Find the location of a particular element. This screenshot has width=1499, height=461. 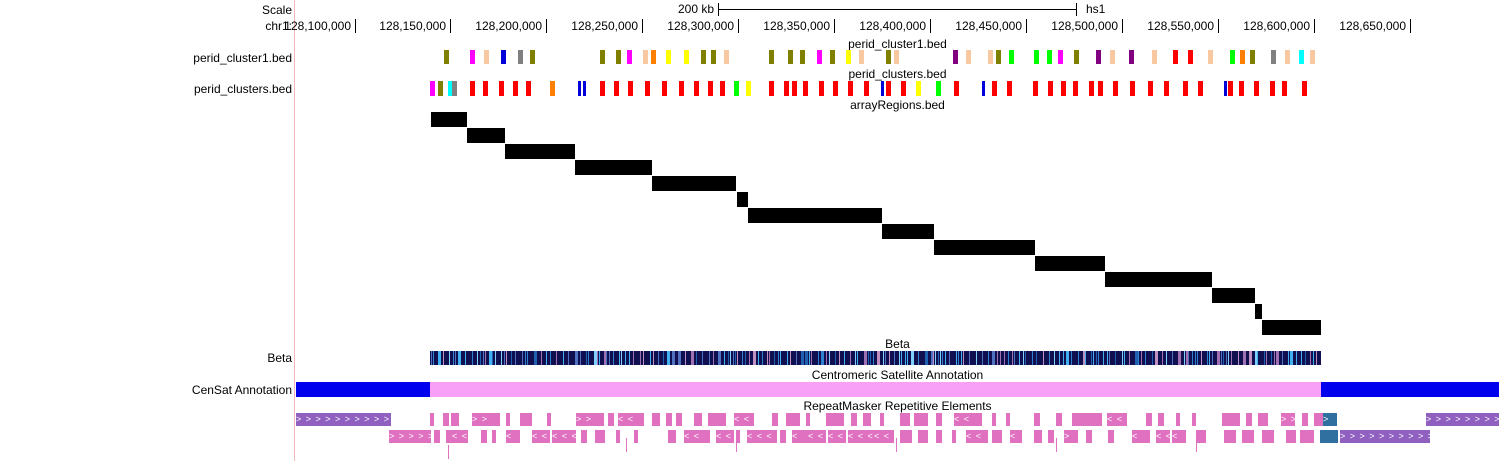

repeat-element: > > > > > > > > > > > is located at coordinates (343, 419).